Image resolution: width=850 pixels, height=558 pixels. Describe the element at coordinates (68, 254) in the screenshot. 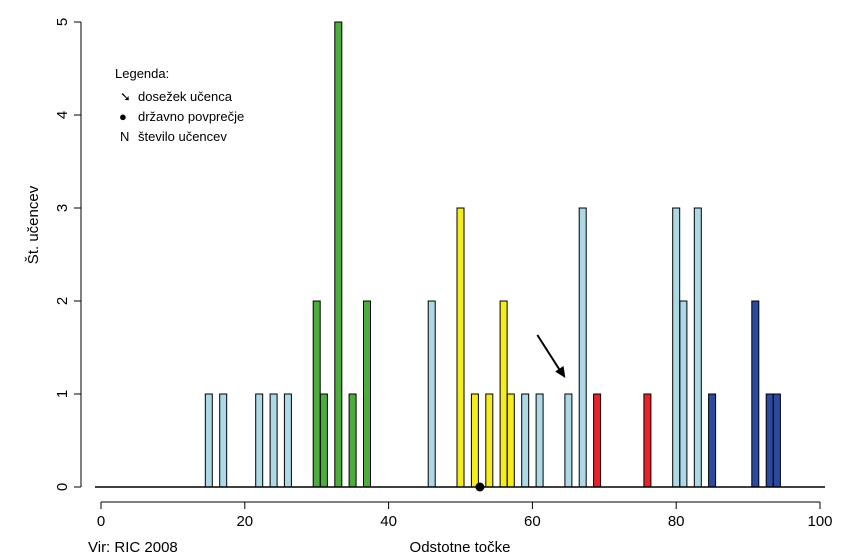

I see `y-axis: 0 1 2 3 4 5` at that location.